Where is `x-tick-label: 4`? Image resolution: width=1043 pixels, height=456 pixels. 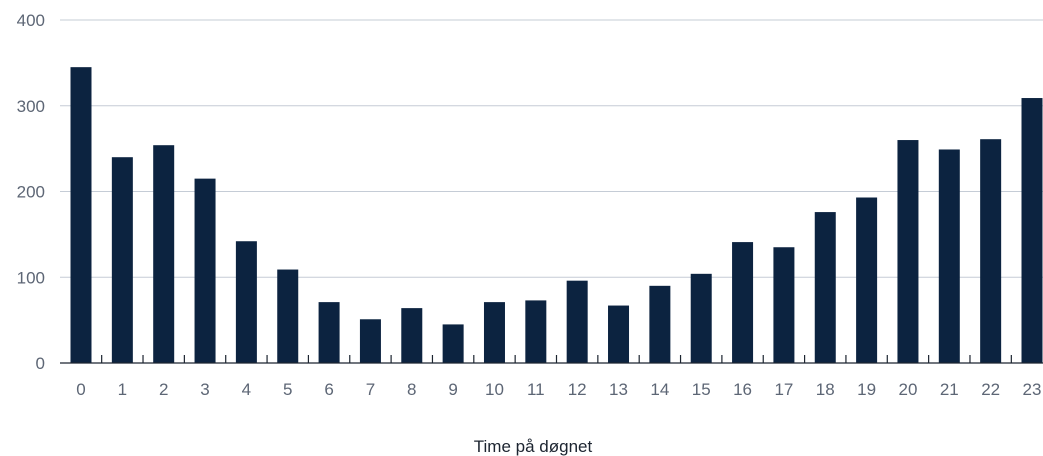 x-tick-label: 4 is located at coordinates (246, 389).